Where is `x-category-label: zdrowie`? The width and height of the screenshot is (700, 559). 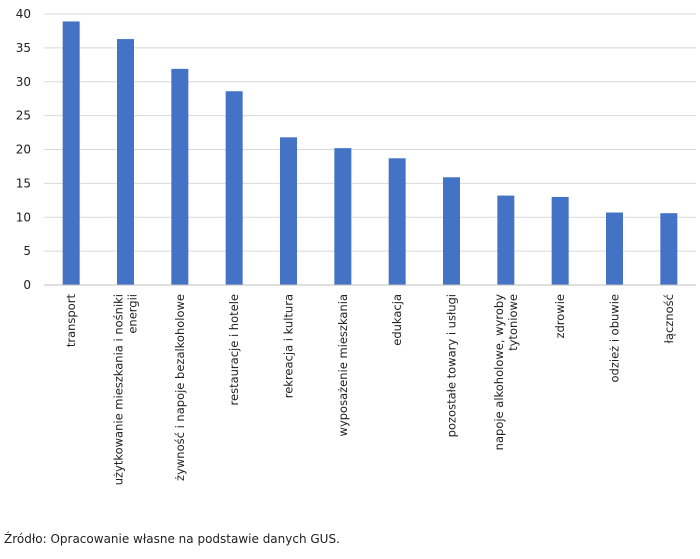
x-category-label: zdrowie is located at coordinates (560, 316).